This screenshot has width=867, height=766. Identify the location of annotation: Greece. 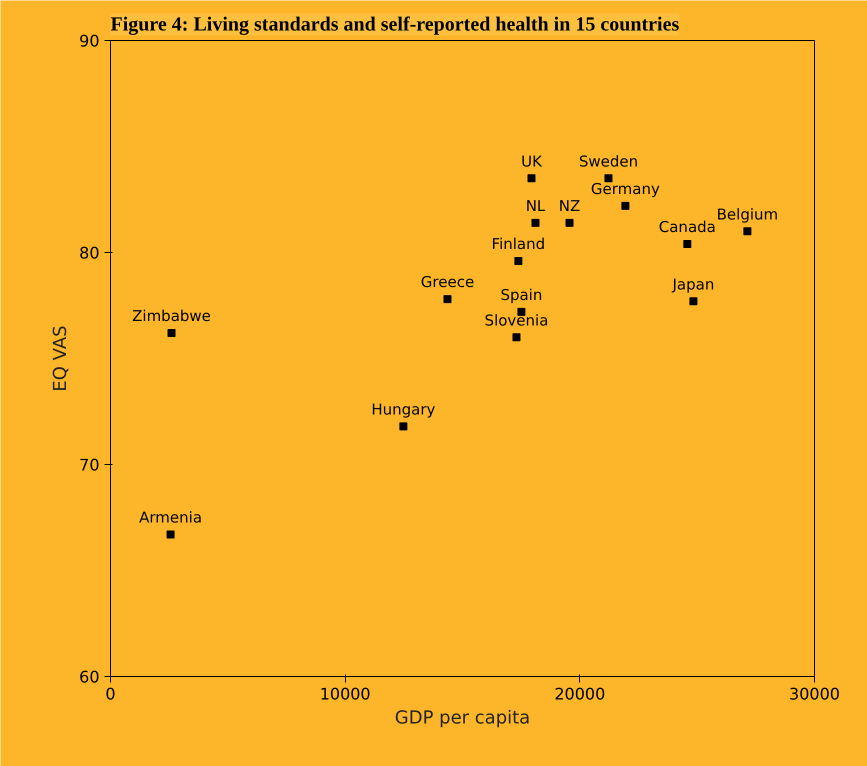
(447, 282).